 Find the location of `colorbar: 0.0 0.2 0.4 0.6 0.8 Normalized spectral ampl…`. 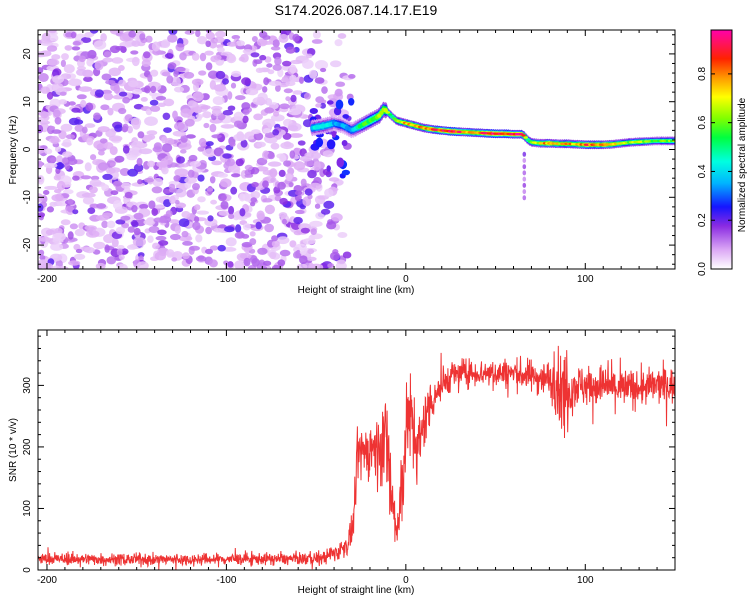

colorbar: 0.0 0.2 0.4 0.6 0.8 Normalized spectral ampl… is located at coordinates (722, 152).